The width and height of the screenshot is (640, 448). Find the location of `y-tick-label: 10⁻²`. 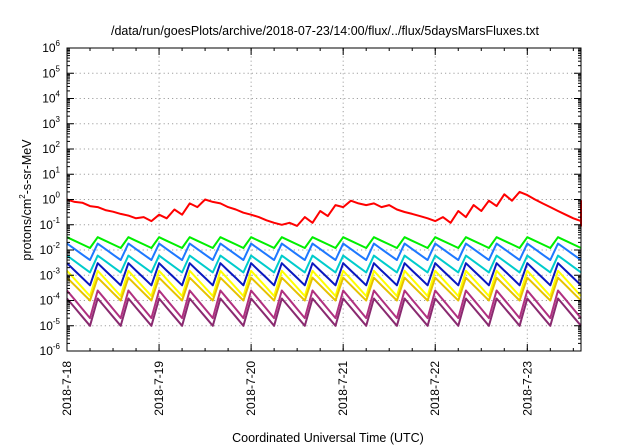

y-tick-label: 10⁻² is located at coordinates (50, 249).